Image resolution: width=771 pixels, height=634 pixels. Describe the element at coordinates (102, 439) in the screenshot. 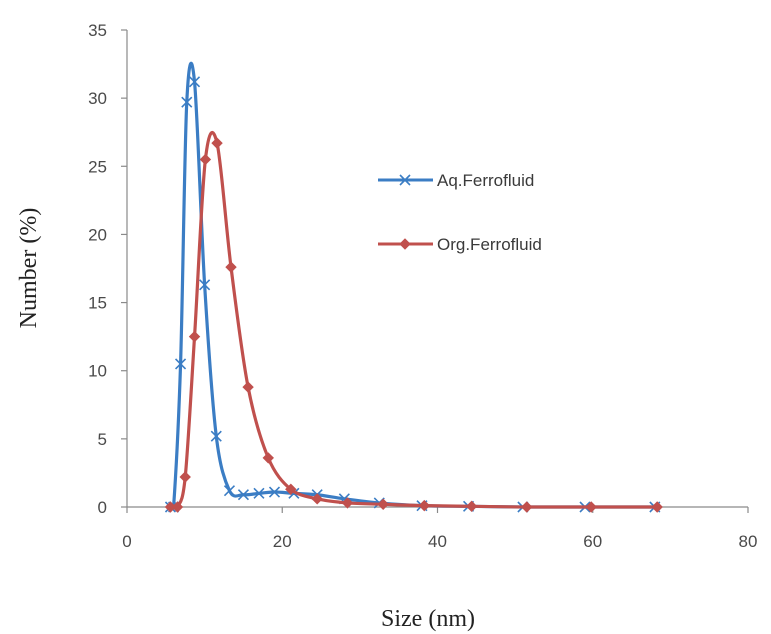

I see `y-tick-label: 5` at that location.